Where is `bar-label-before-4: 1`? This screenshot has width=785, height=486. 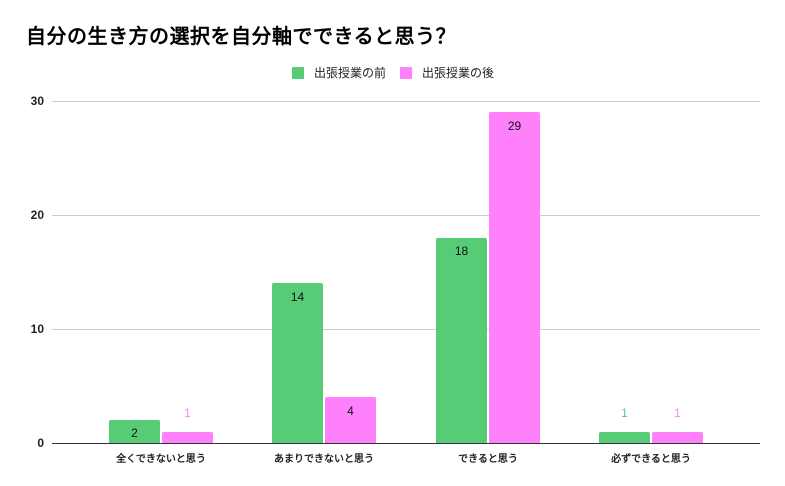 bar-label-before-4: 1 is located at coordinates (624, 413).